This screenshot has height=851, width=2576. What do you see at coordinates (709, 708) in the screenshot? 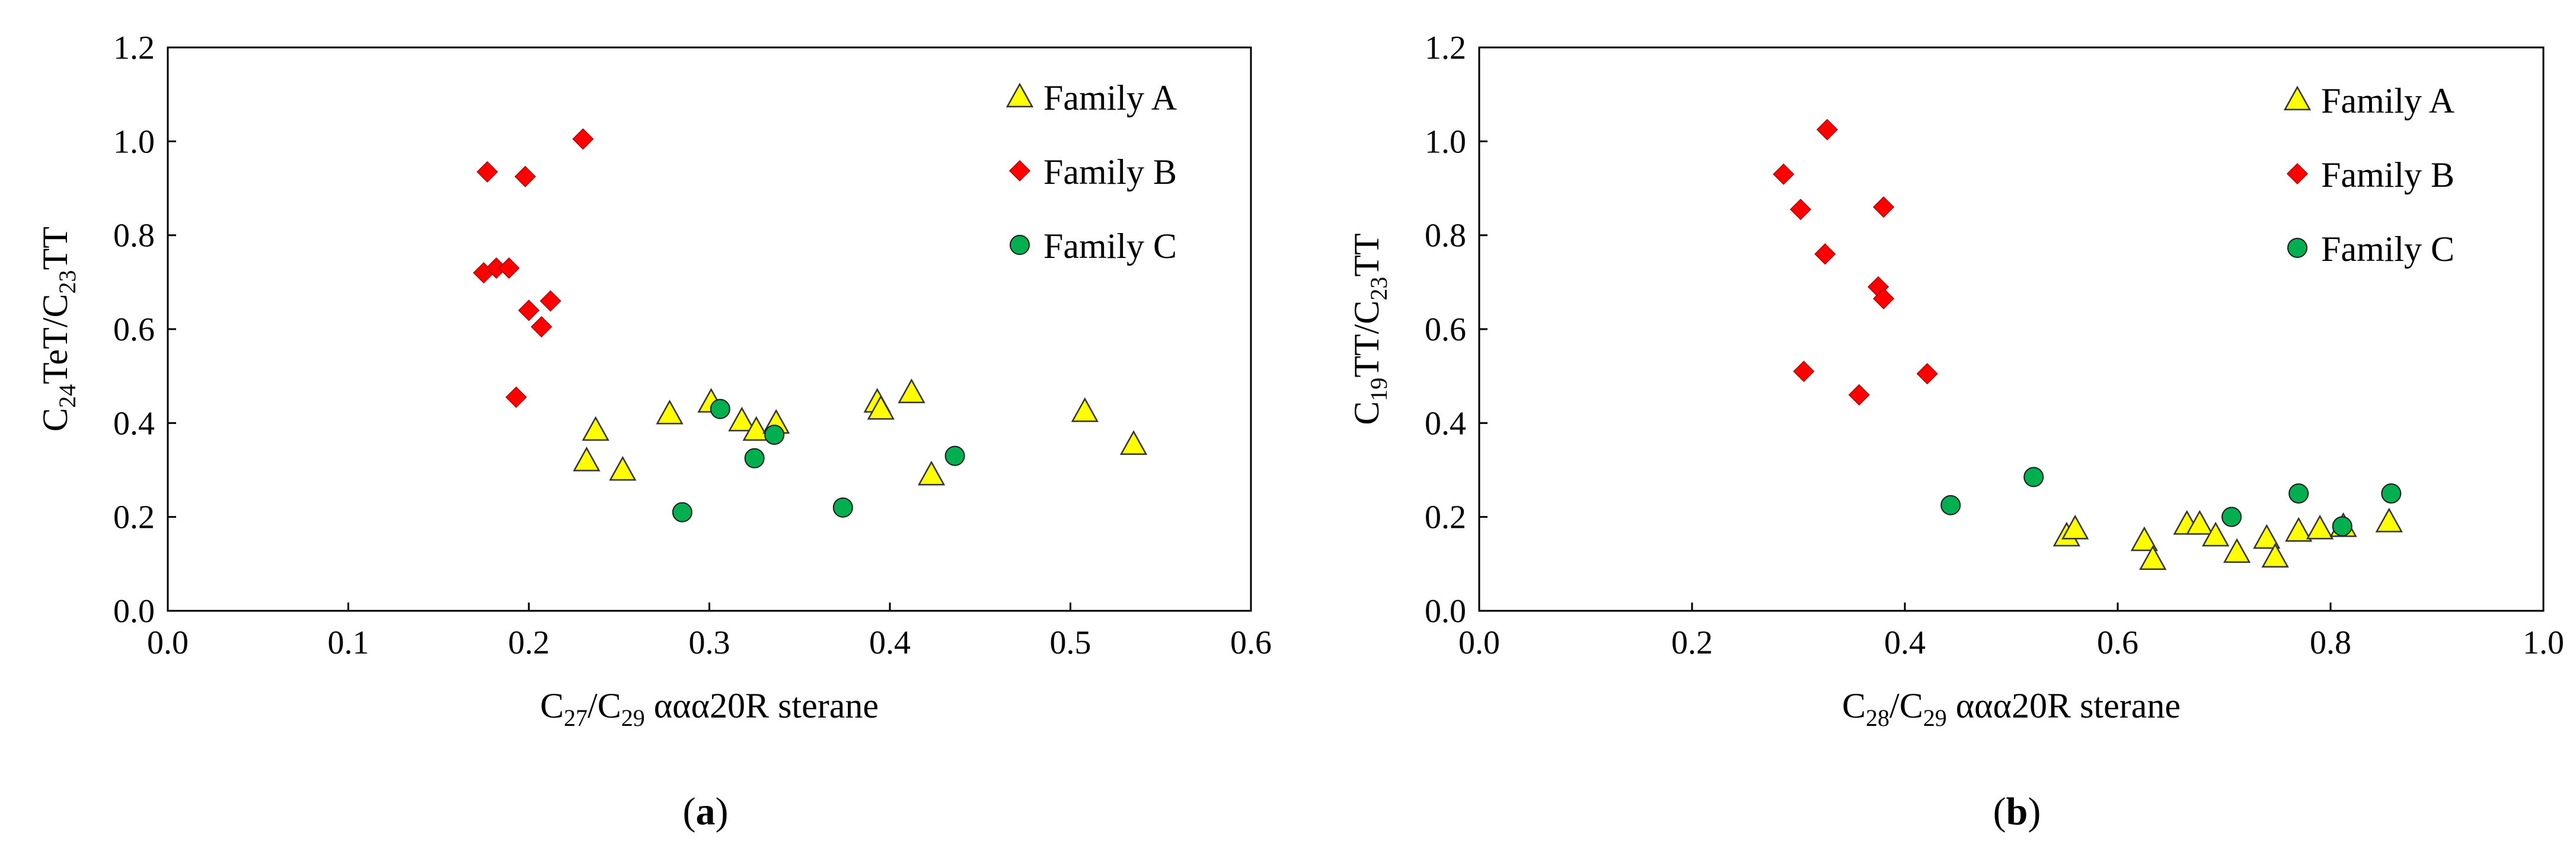
I see `x-axis-label: C27/C29 ααα20R sterane` at bounding box center [709, 708].